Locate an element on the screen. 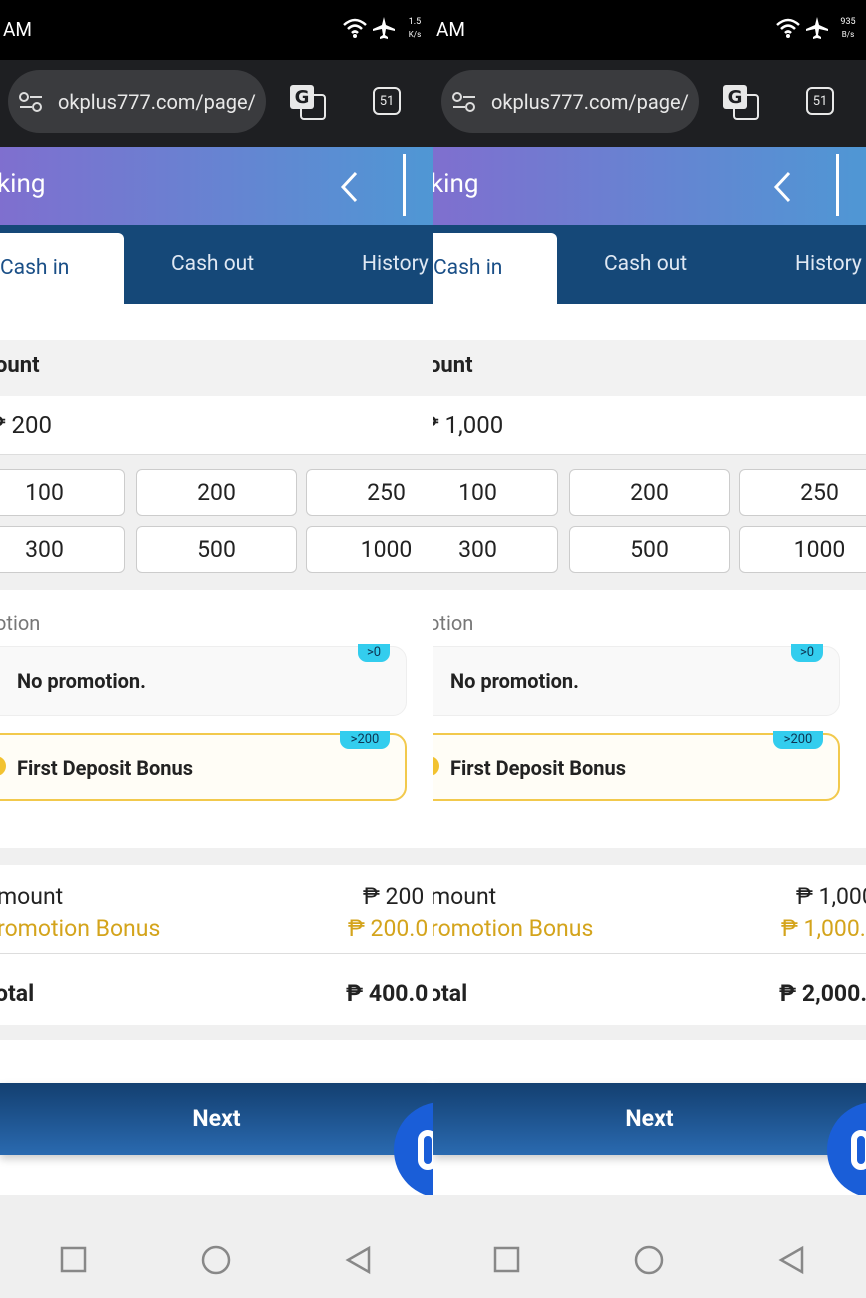 The image size is (866, 1298). summary-bonus-label: romotion Bonus is located at coordinates (80, 928).